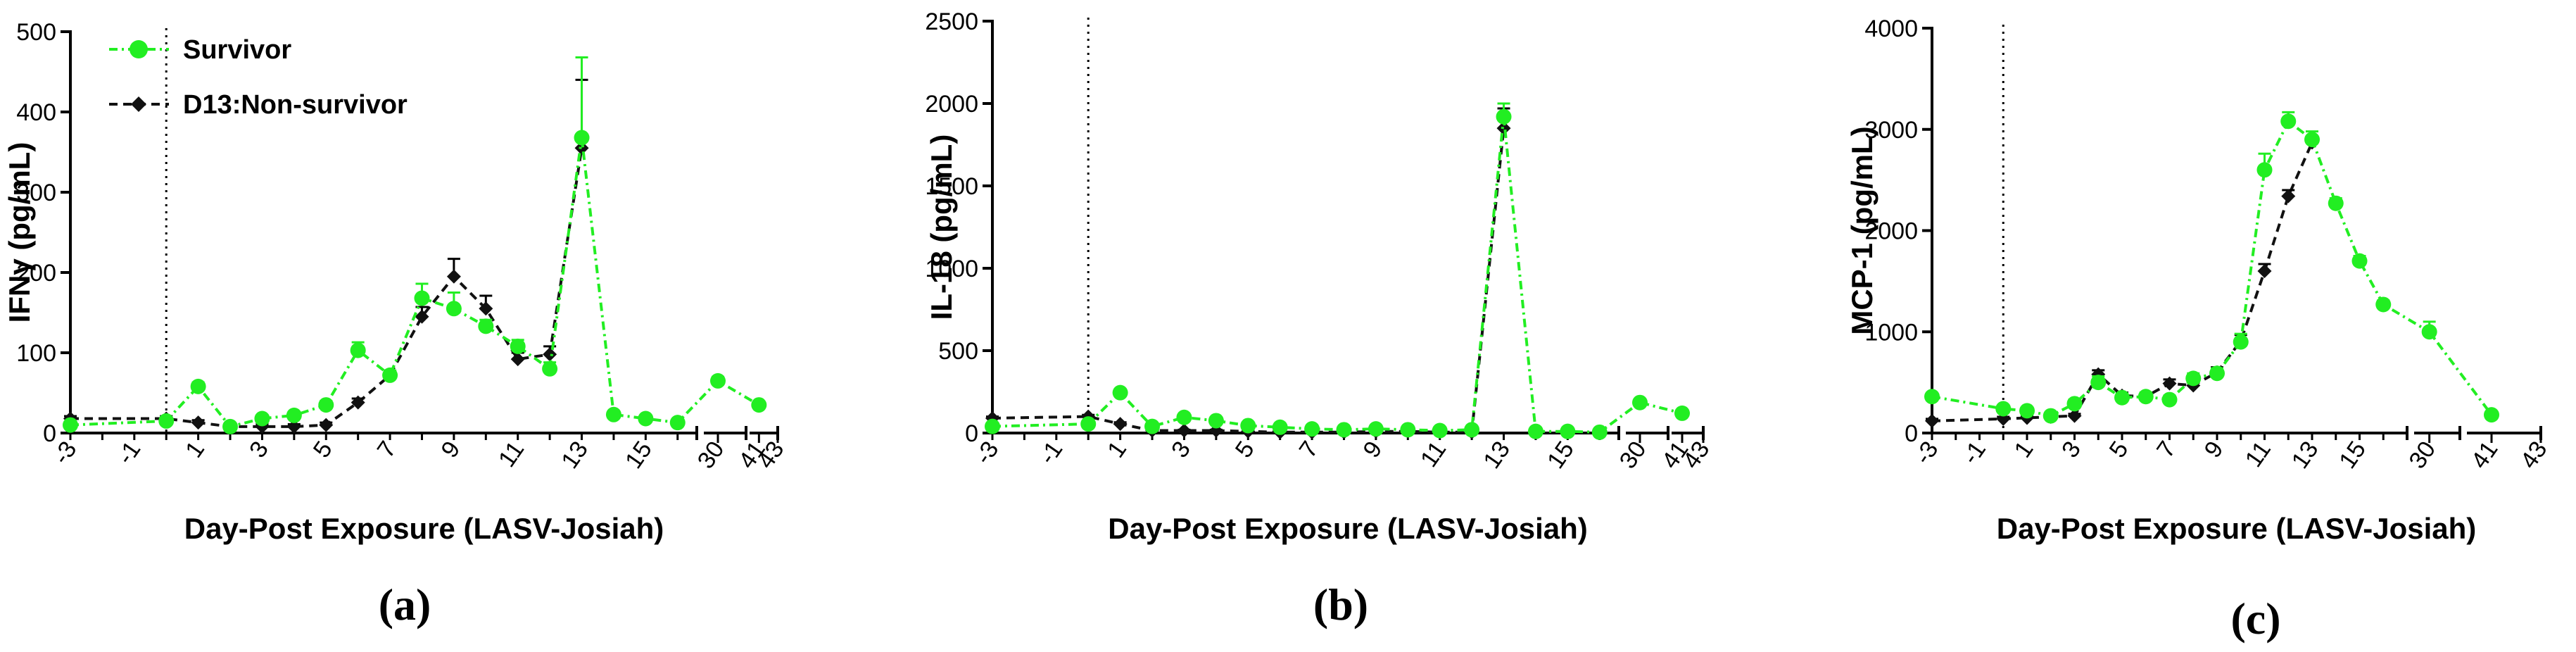 The width and height of the screenshot is (2576, 652). What do you see at coordinates (2534, 455) in the screenshot?
I see `x-tick-label: 43` at bounding box center [2534, 455].